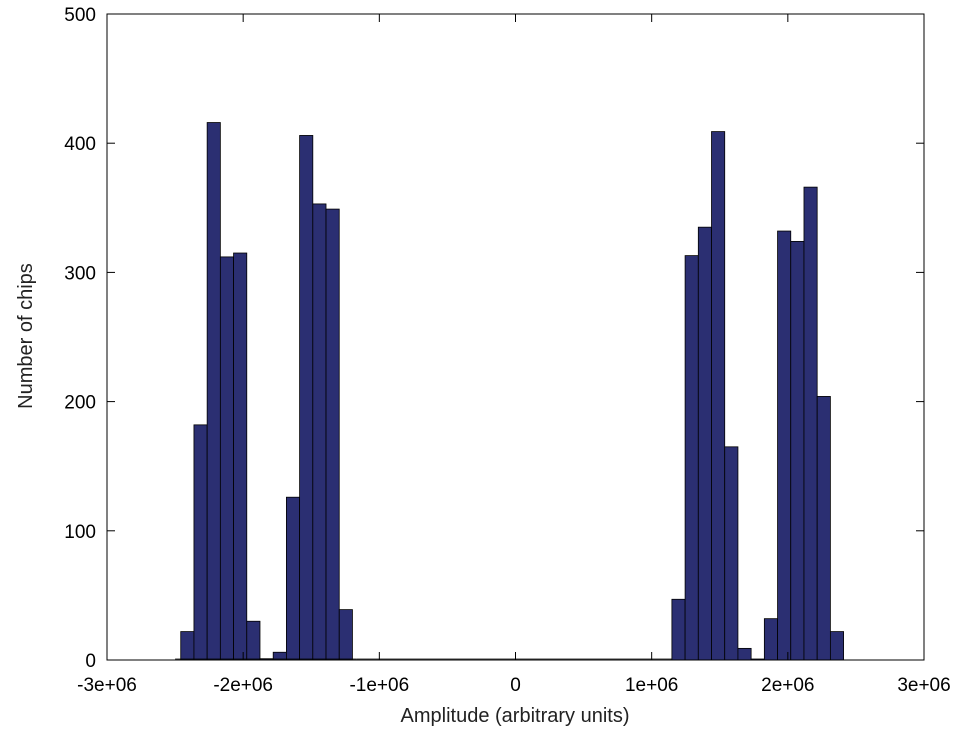 This screenshot has height=739, width=960. What do you see at coordinates (515, 685) in the screenshot?
I see `x-tick-label: 0` at bounding box center [515, 685].